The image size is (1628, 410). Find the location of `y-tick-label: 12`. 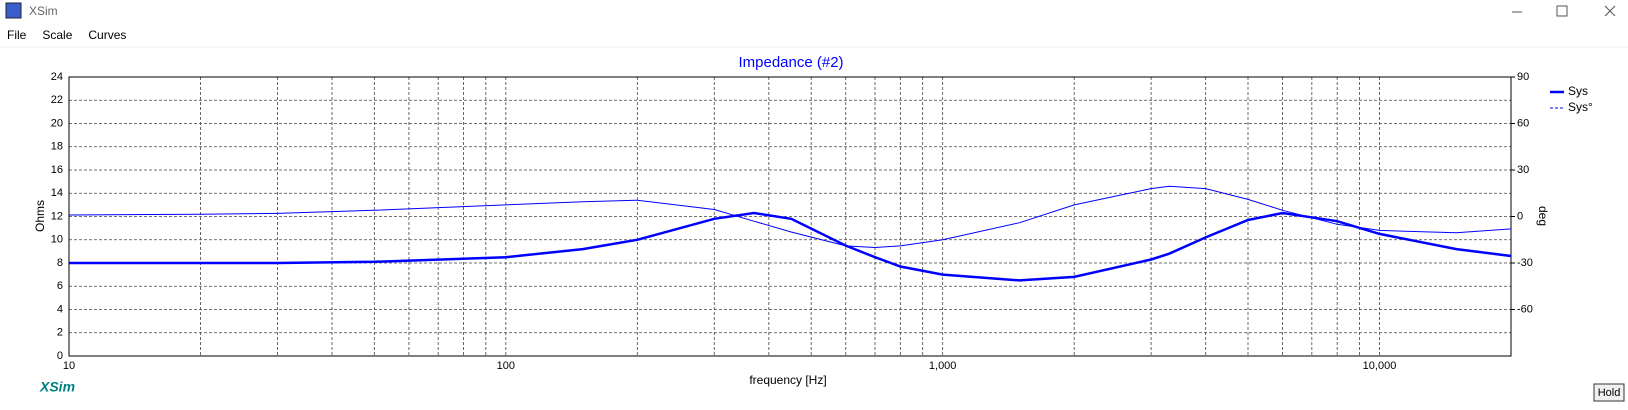

y-tick-label: 12 is located at coordinates (57, 216).